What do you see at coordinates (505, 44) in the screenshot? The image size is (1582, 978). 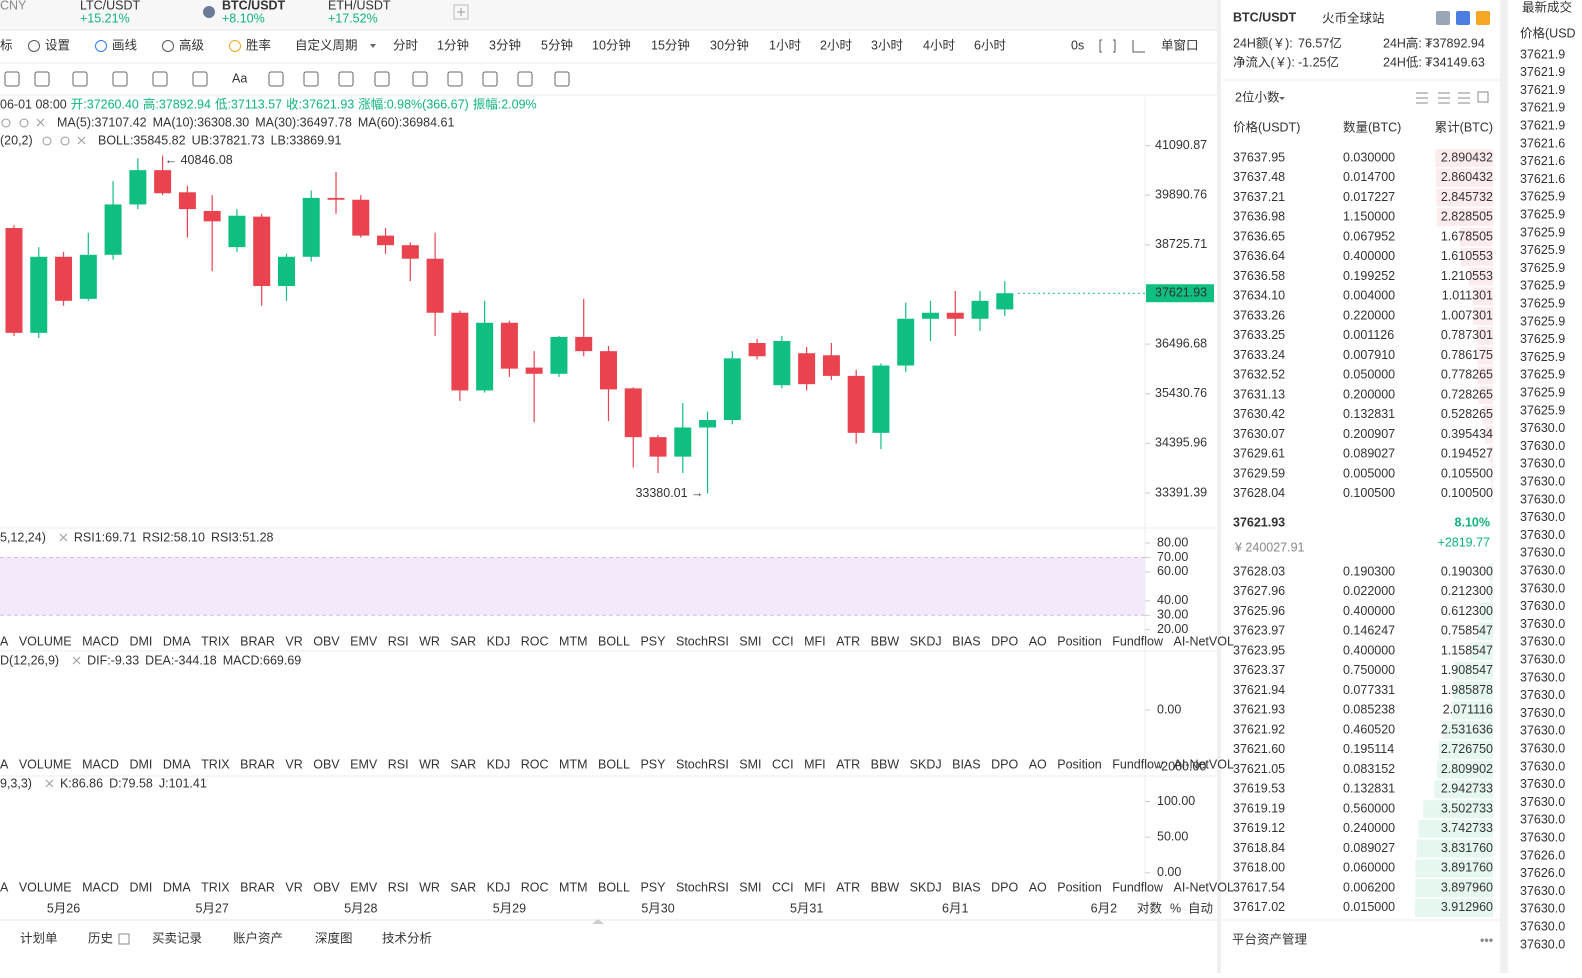 I see `toolbar-item: 3分钟` at bounding box center [505, 44].